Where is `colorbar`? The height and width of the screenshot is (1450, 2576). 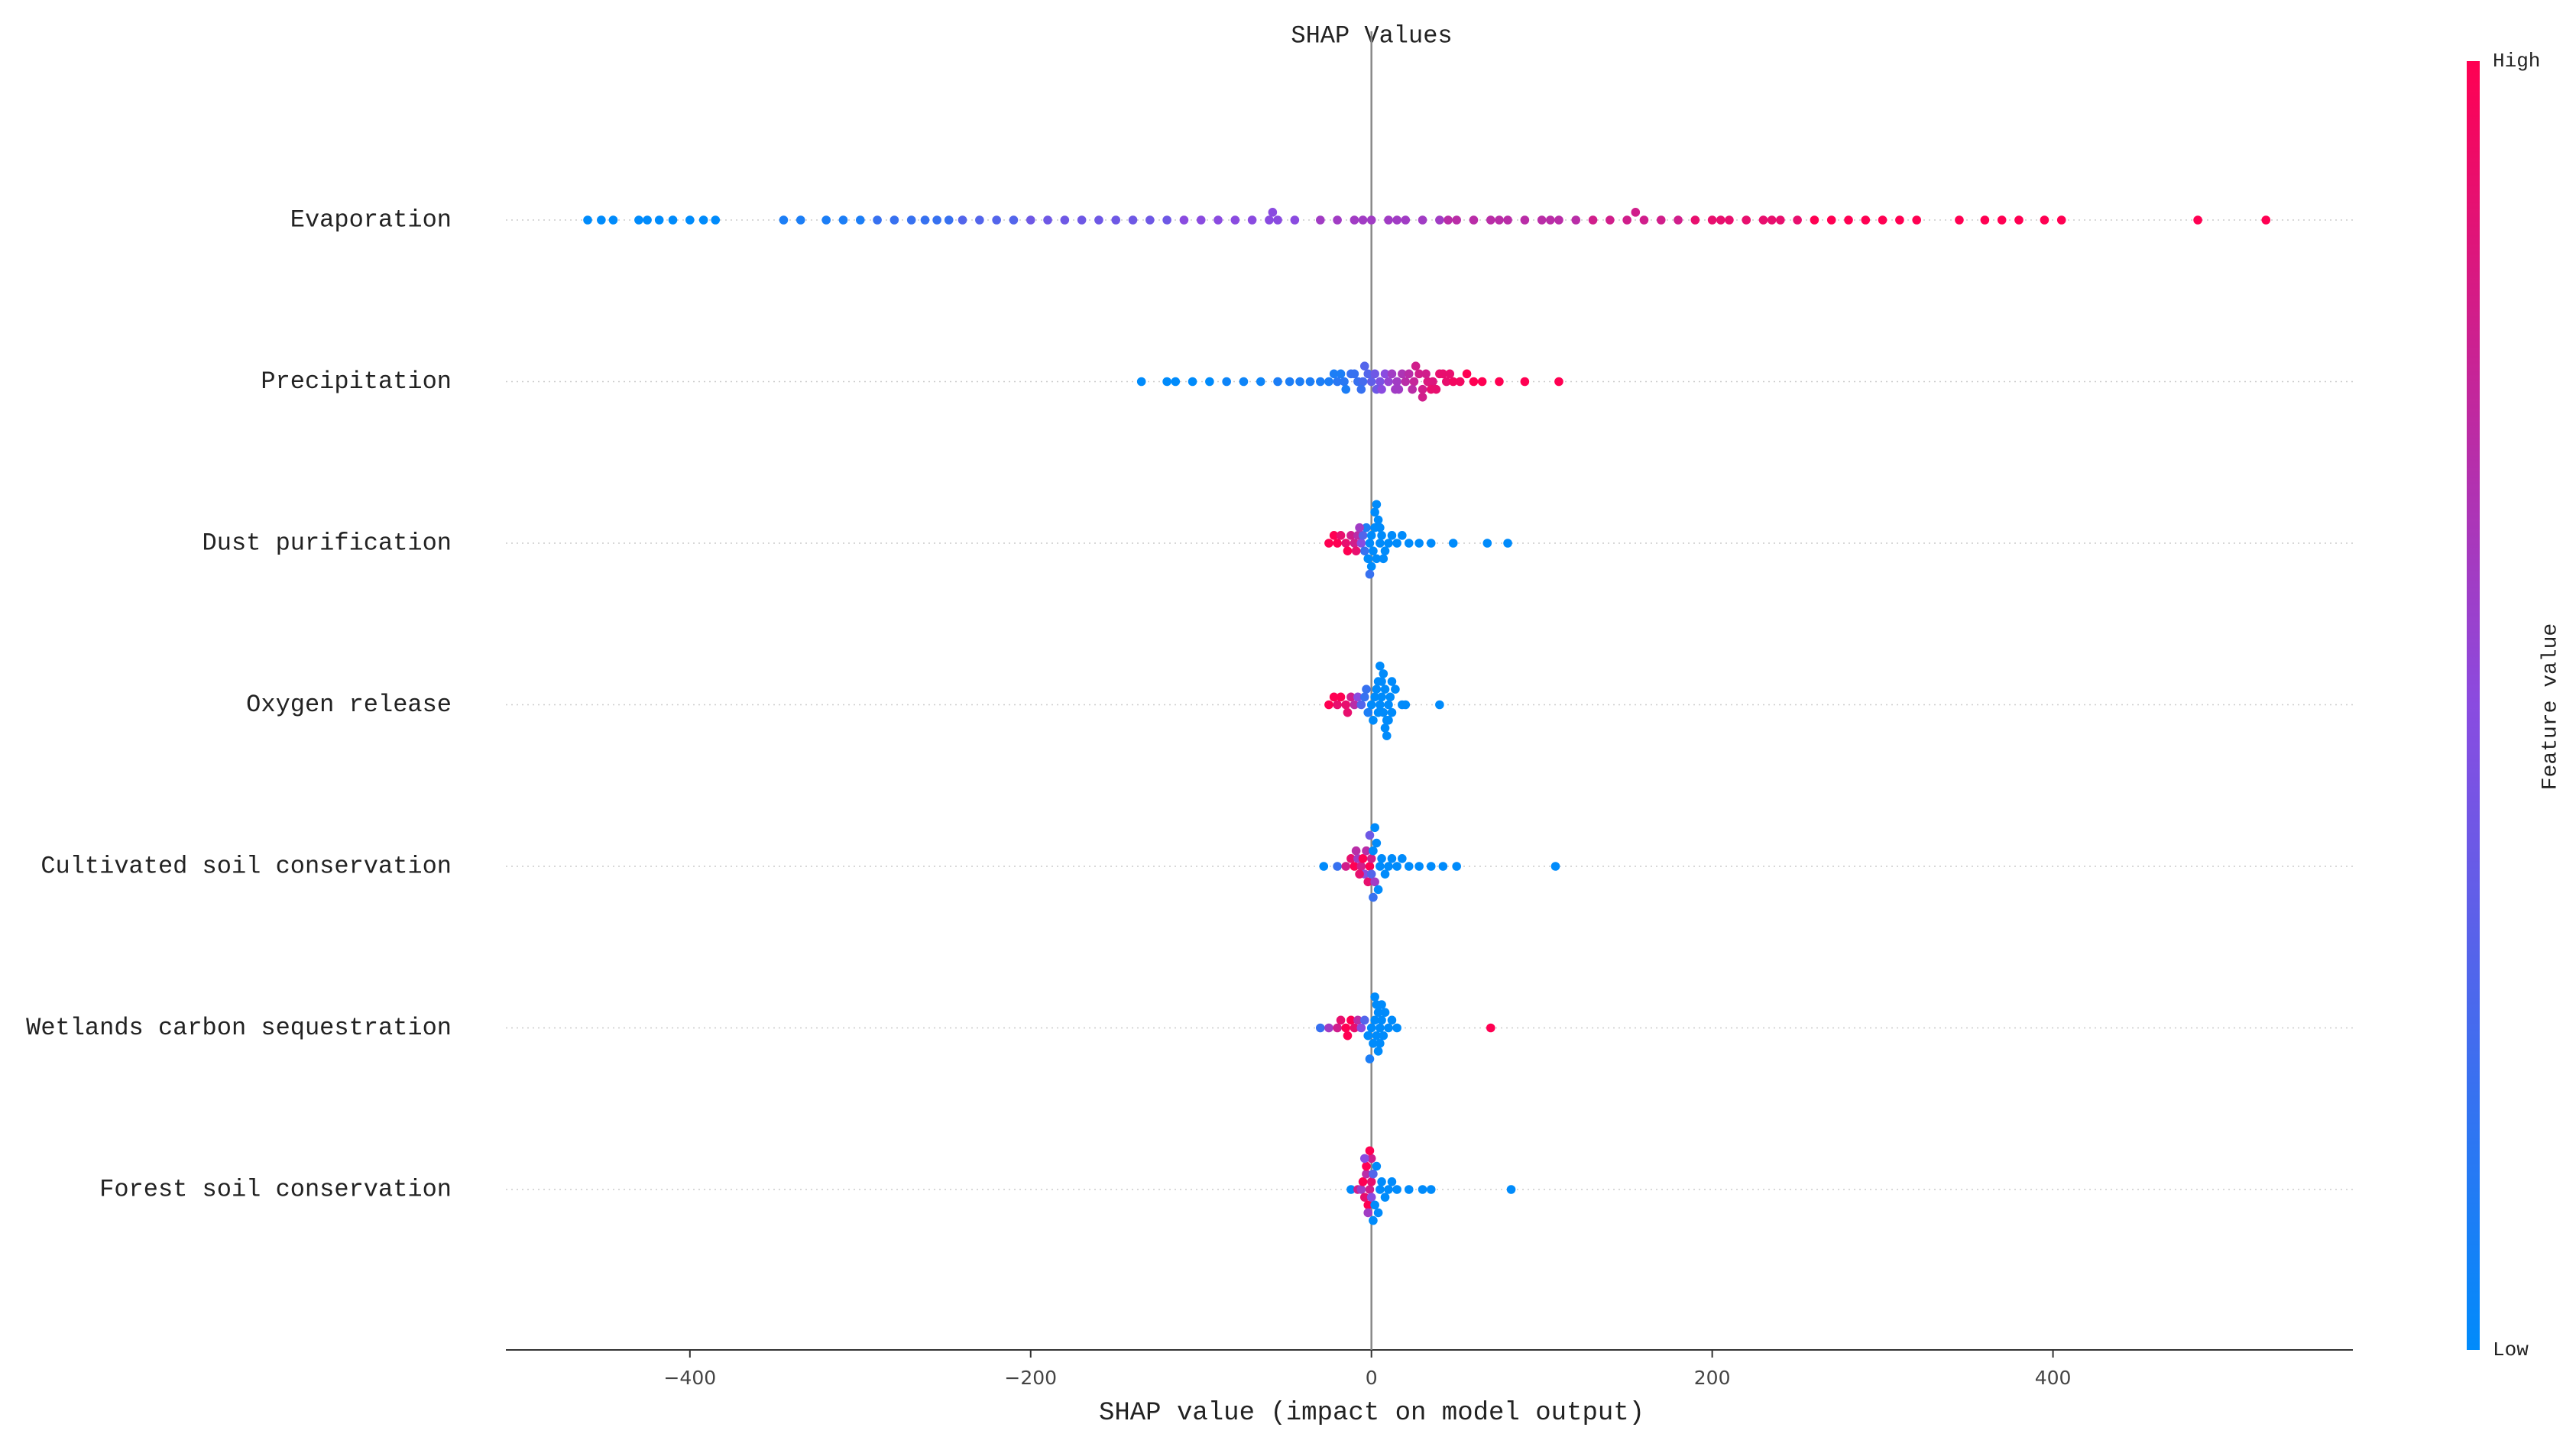 colorbar is located at coordinates (2473, 705).